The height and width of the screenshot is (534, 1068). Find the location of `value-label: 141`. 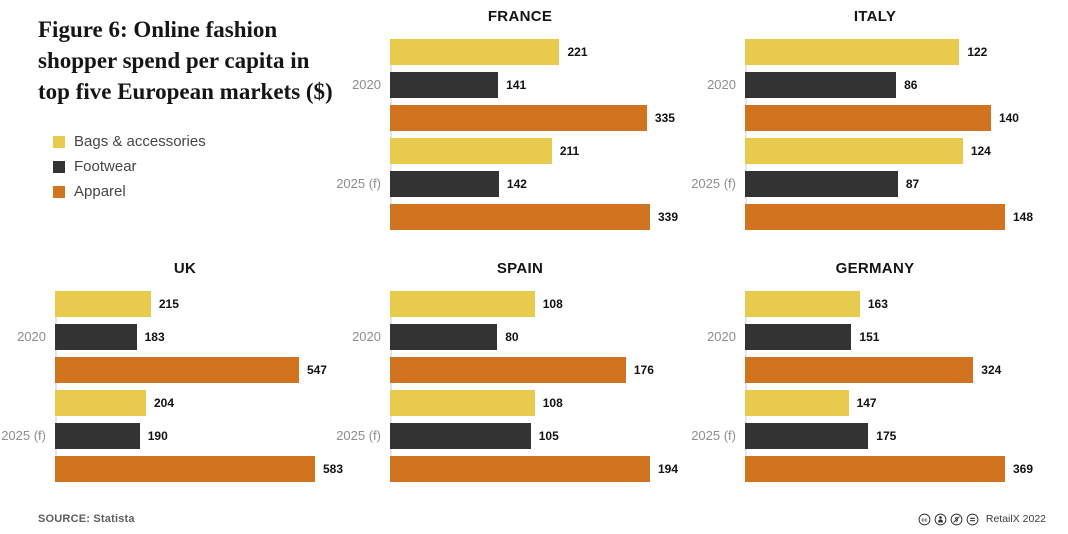

value-label: 141 is located at coordinates (516, 85).